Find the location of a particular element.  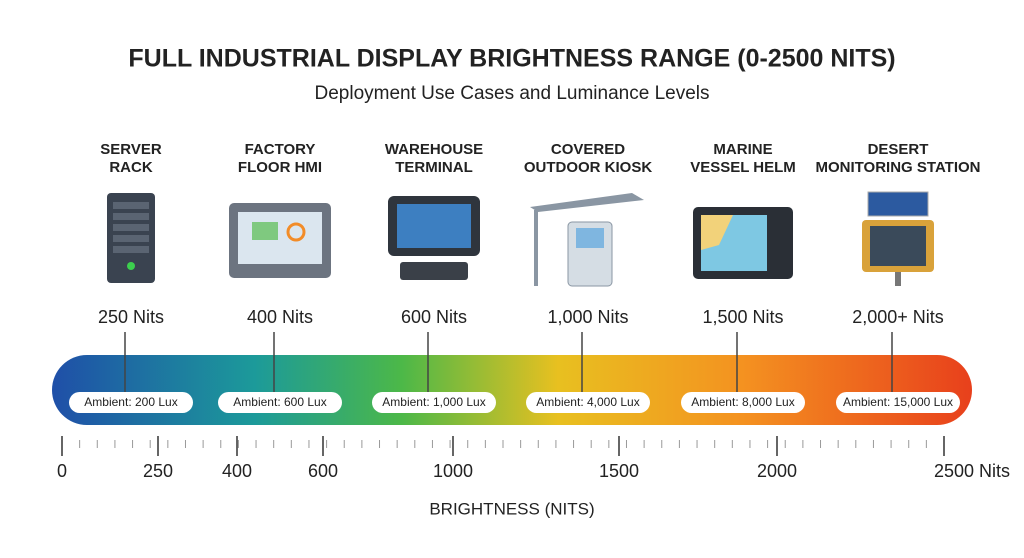

use-case-label: FLOOR HMI is located at coordinates (280, 167).